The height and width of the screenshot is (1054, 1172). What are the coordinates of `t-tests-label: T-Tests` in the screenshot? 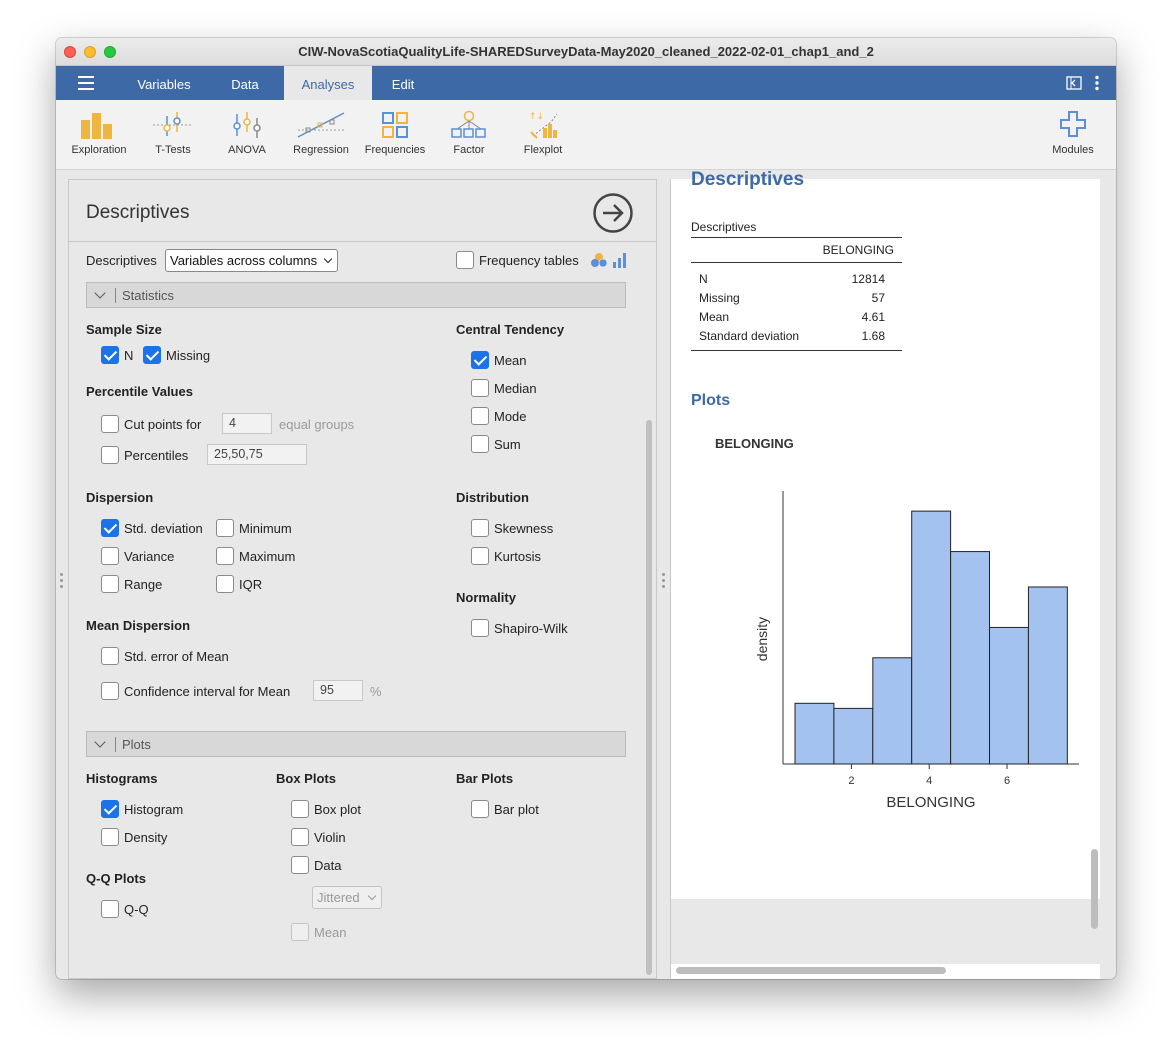 It's located at (173, 150).